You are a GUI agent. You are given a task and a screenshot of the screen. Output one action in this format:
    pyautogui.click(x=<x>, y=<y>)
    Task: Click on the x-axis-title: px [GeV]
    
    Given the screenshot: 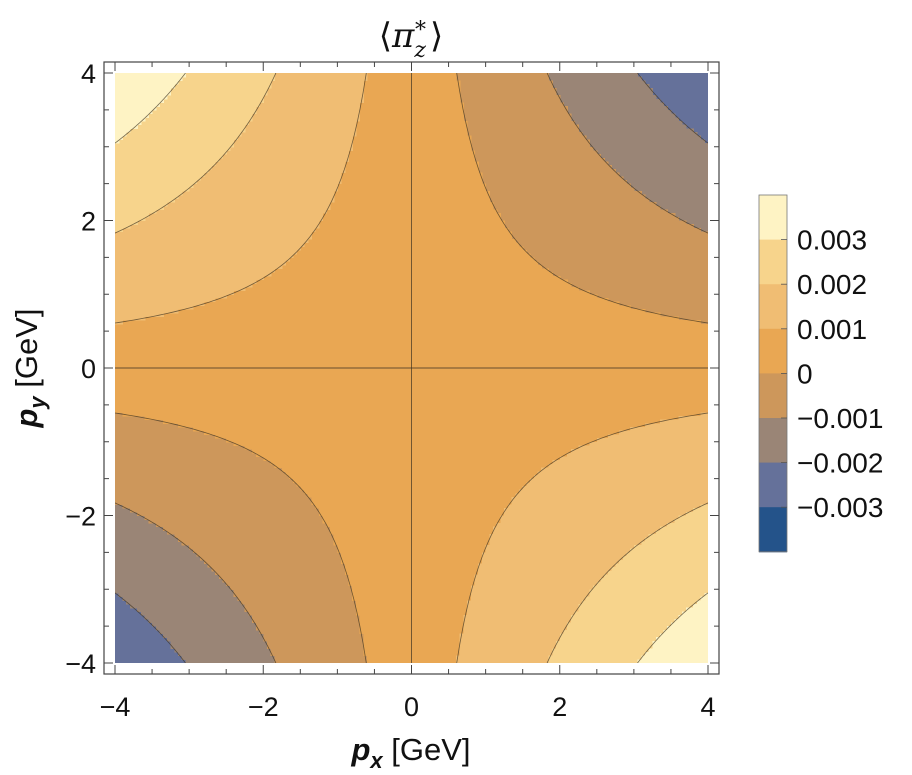 What is the action you would take?
    pyautogui.click(x=410, y=752)
    